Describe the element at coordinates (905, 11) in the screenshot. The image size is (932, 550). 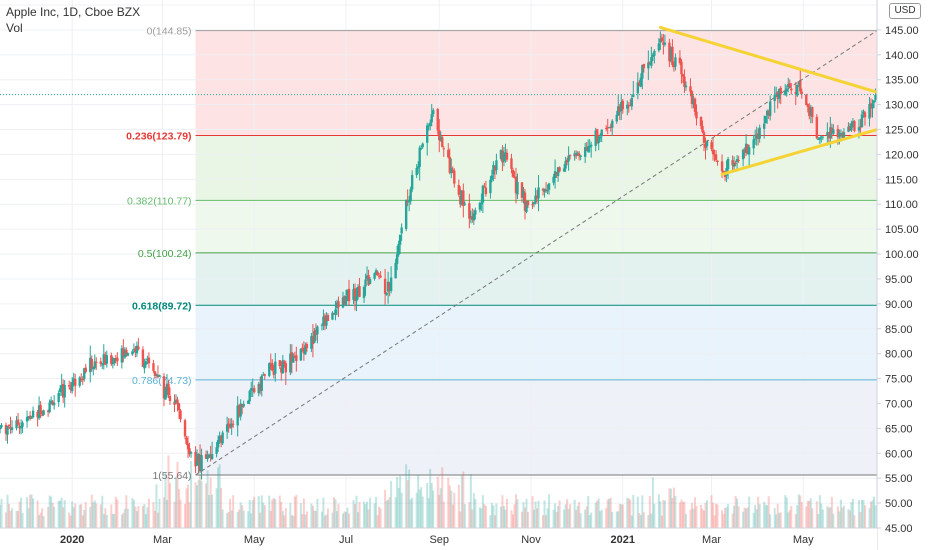
I see `currency-button: USD` at that location.